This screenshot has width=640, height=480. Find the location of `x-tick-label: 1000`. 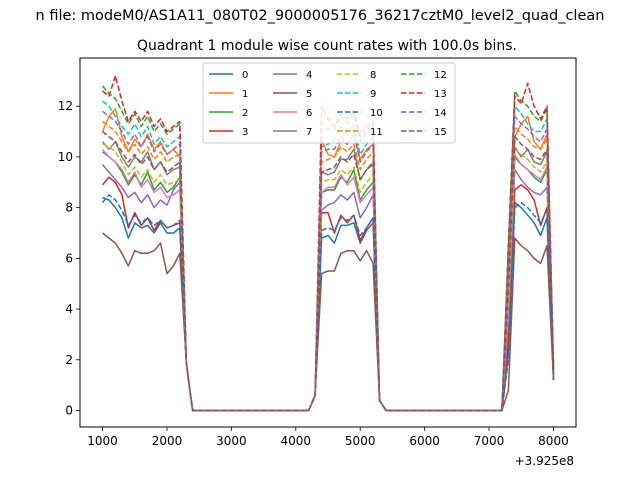

x-tick-label: 1000 is located at coordinates (102, 441).